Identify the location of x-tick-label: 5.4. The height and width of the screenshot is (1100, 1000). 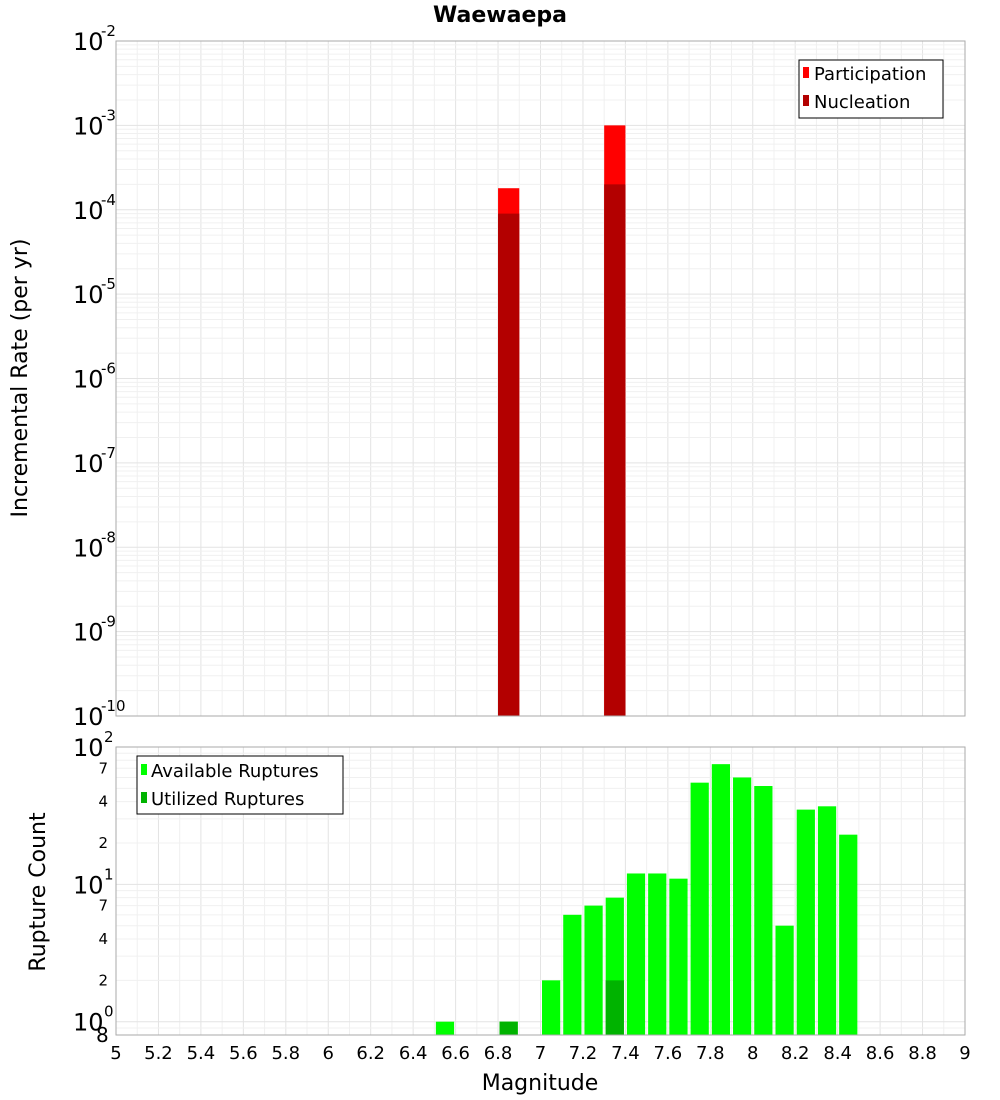
(201, 1053).